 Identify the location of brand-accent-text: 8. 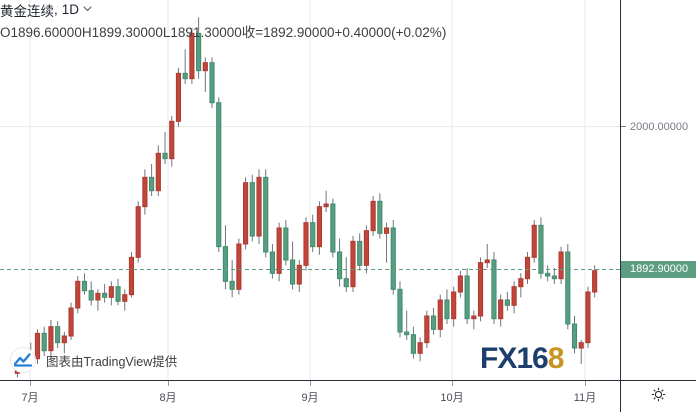
(556, 358).